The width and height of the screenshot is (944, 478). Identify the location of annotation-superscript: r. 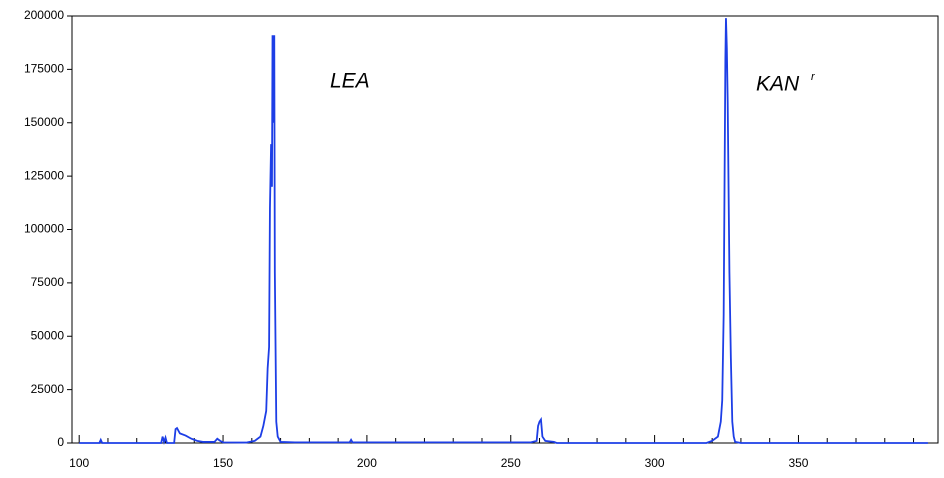
(813, 77).